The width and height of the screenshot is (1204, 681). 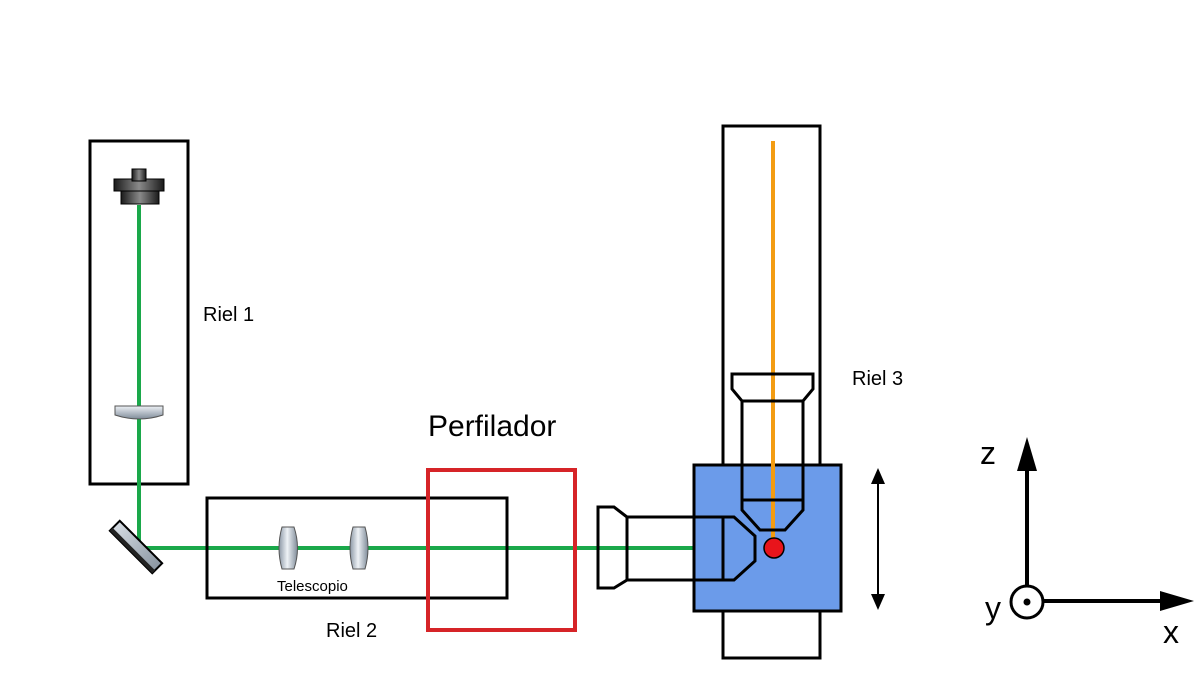 What do you see at coordinates (988, 453) in the screenshot?
I see `z-axis-label: z` at bounding box center [988, 453].